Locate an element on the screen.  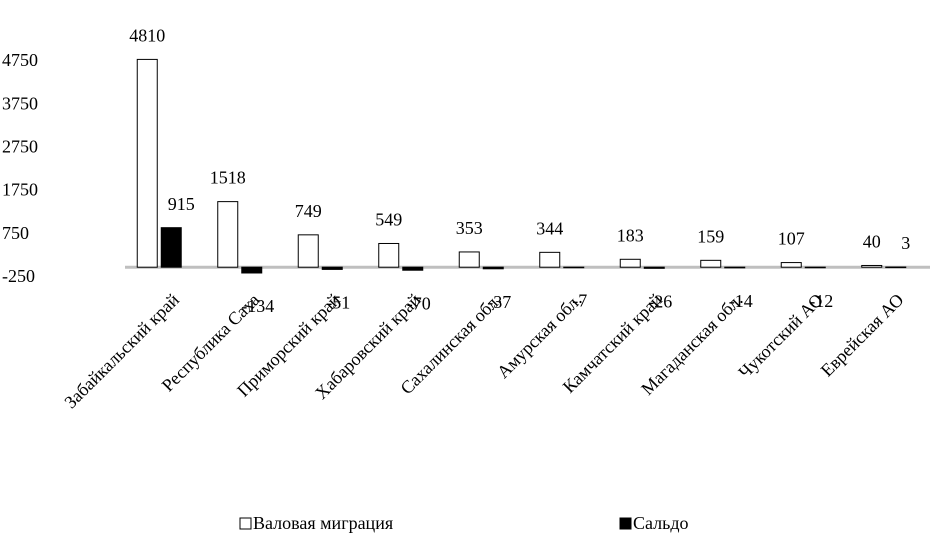
data-label: 549 is located at coordinates (388, 220).